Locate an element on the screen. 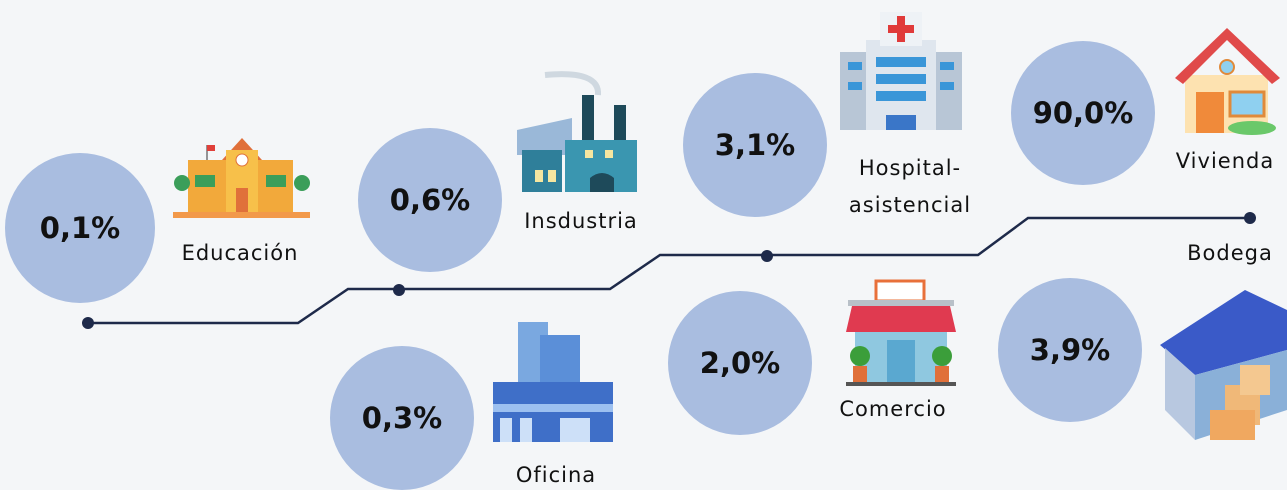  hospital-icon is located at coordinates (901, 71).